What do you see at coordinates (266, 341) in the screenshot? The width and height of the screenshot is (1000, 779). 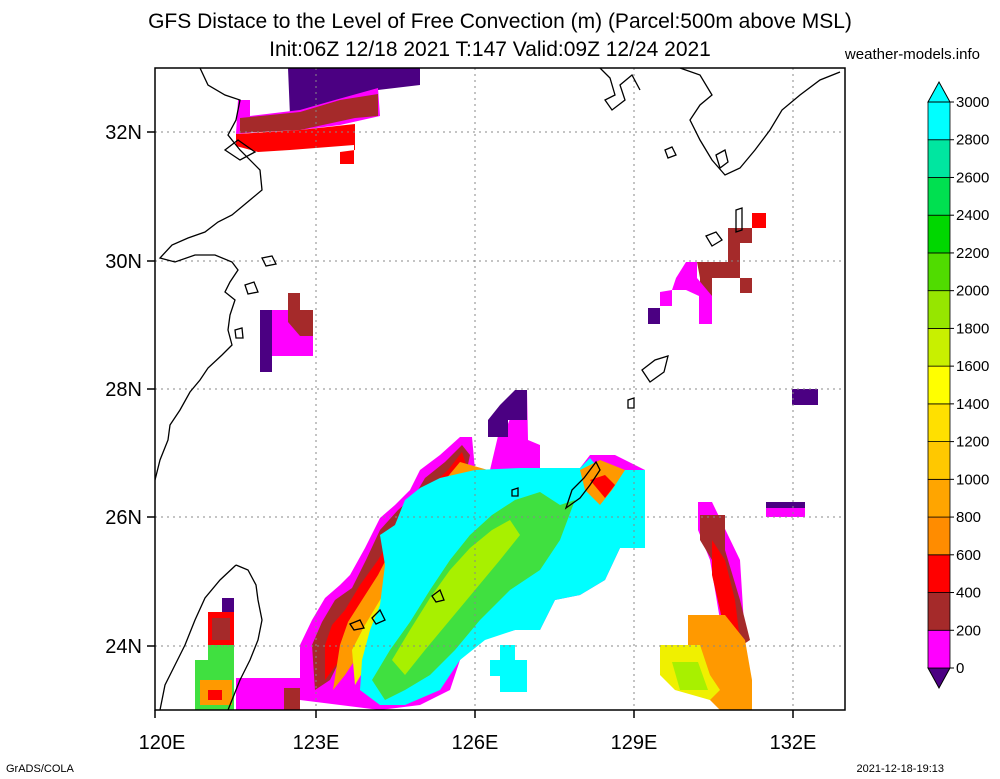 I see `field-w-indigo` at bounding box center [266, 341].